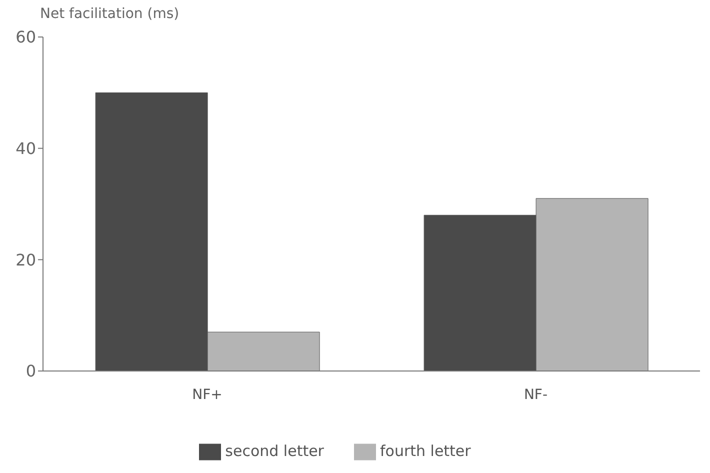  Describe the element at coordinates (207, 394) in the screenshot. I see `x-tick-label: NF+` at that location.